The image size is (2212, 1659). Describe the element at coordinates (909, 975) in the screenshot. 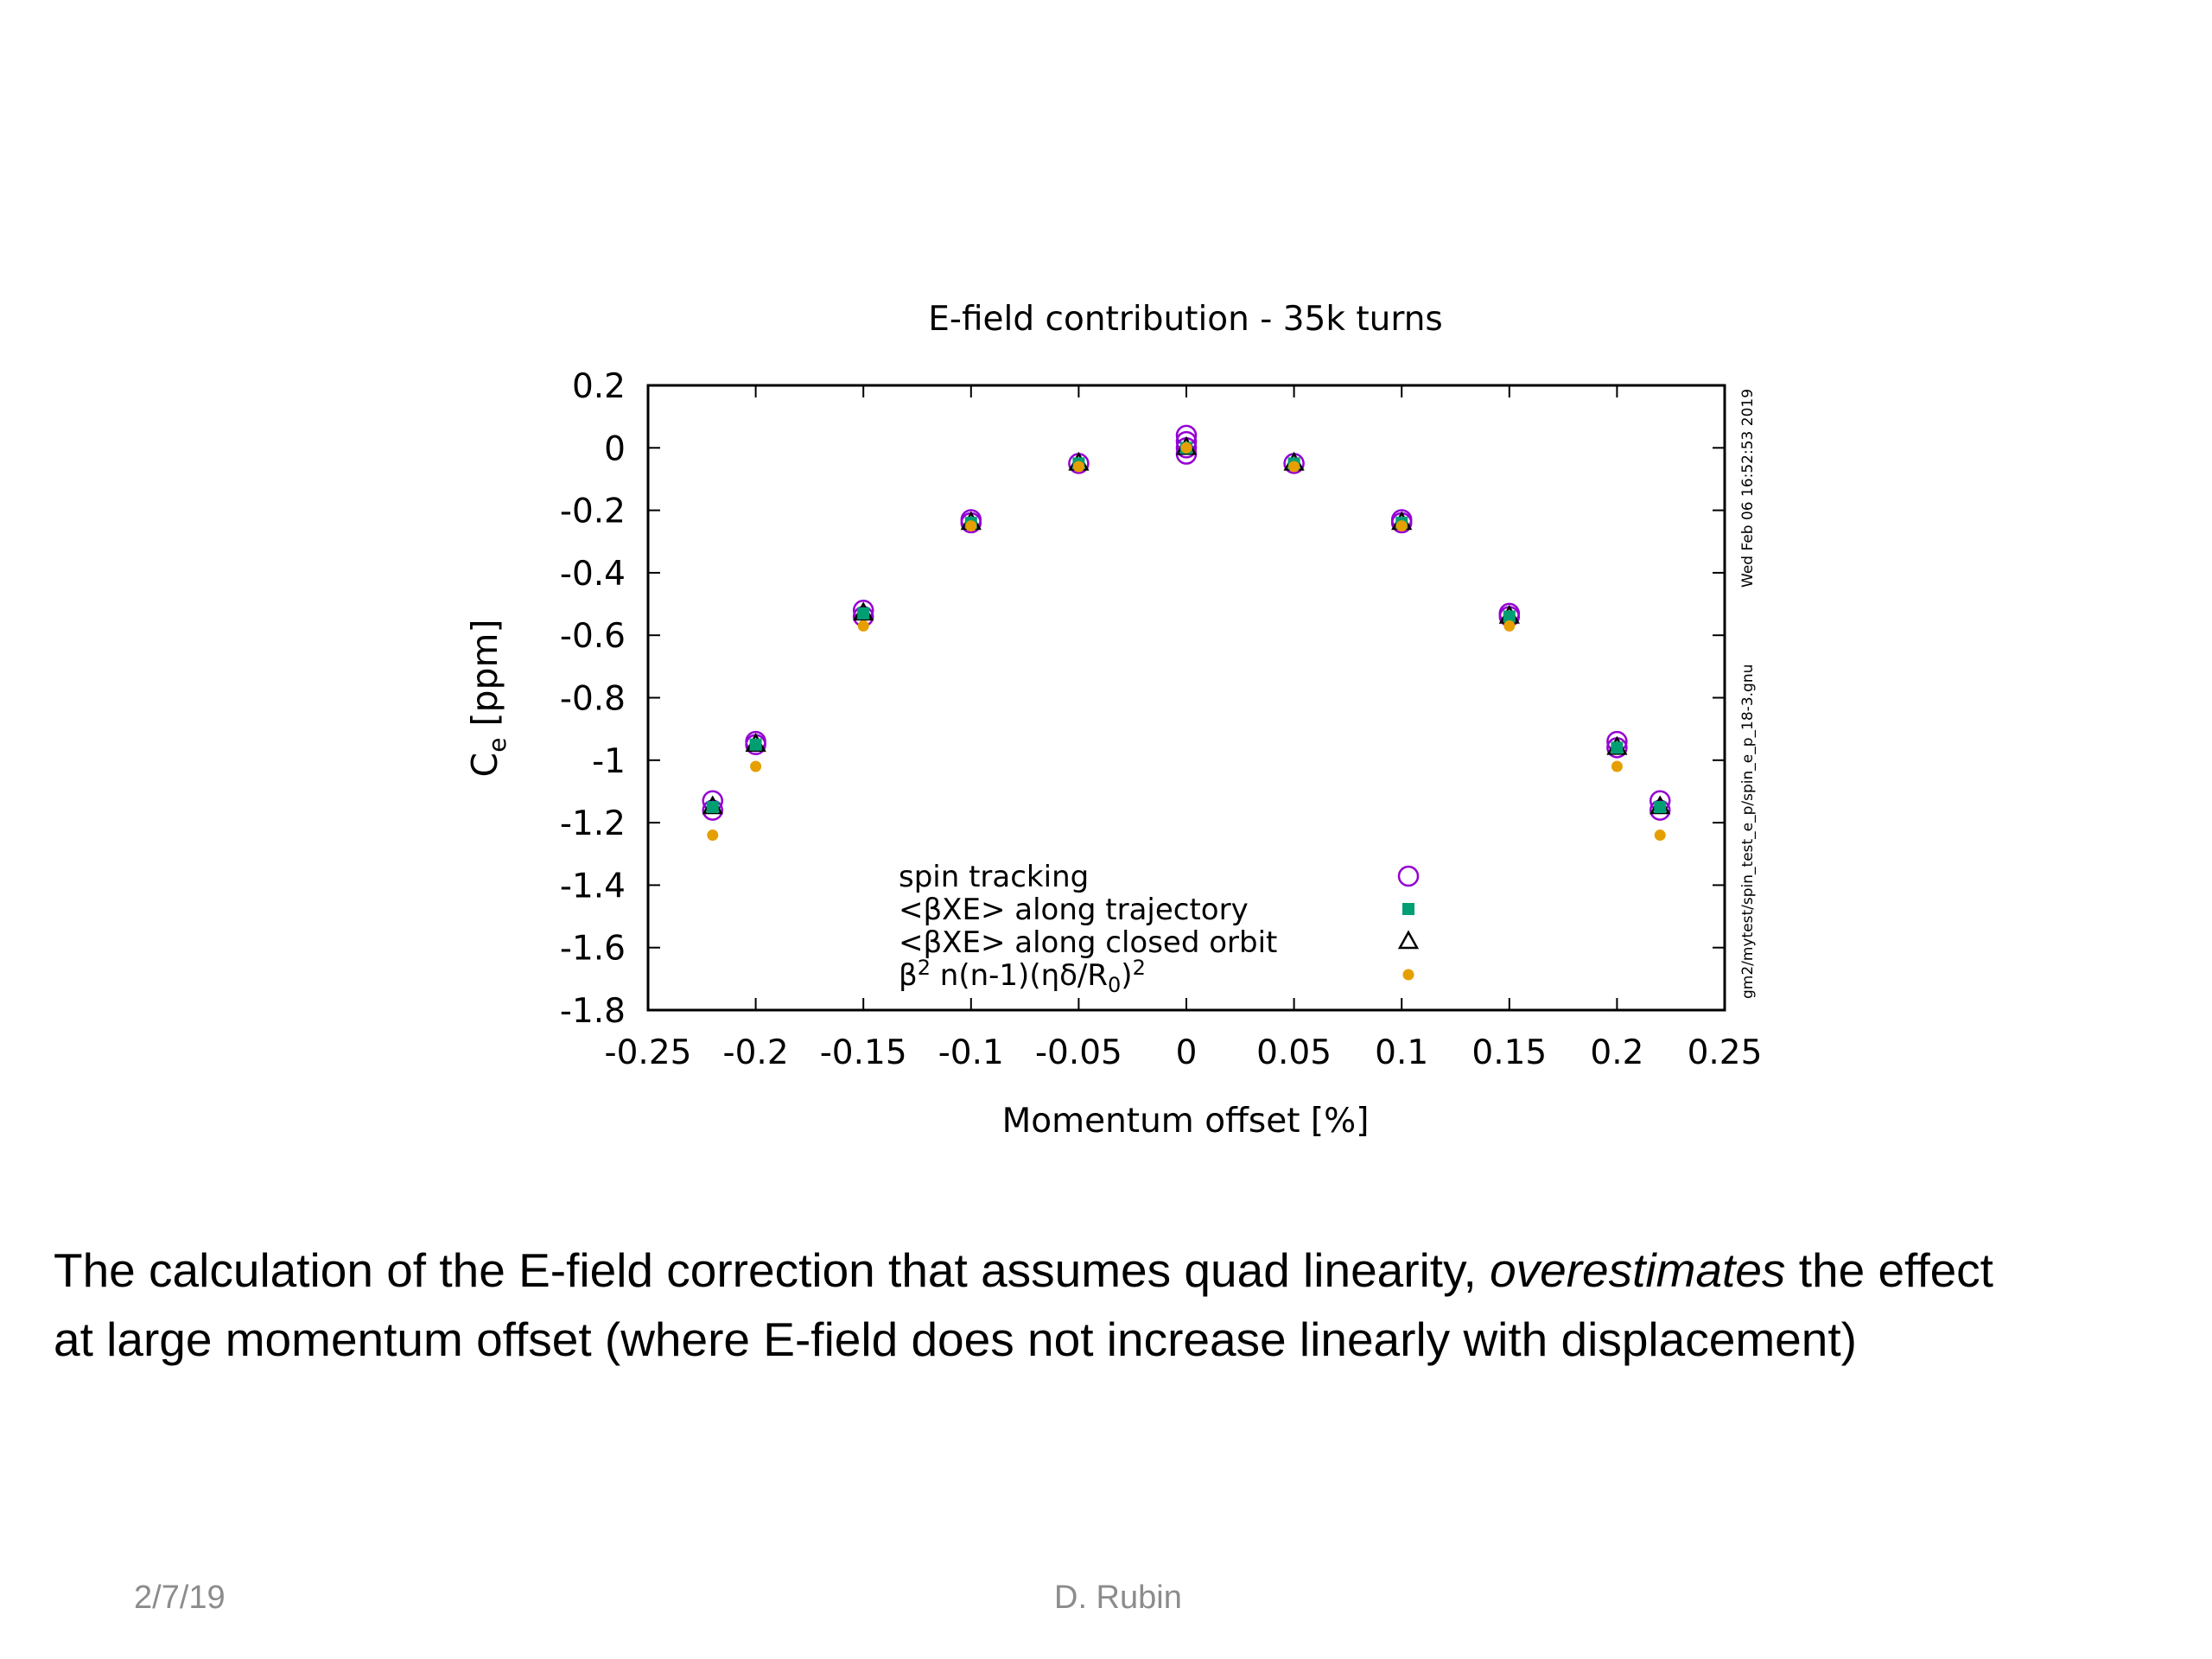

I see `legend-label-part: β` at that location.